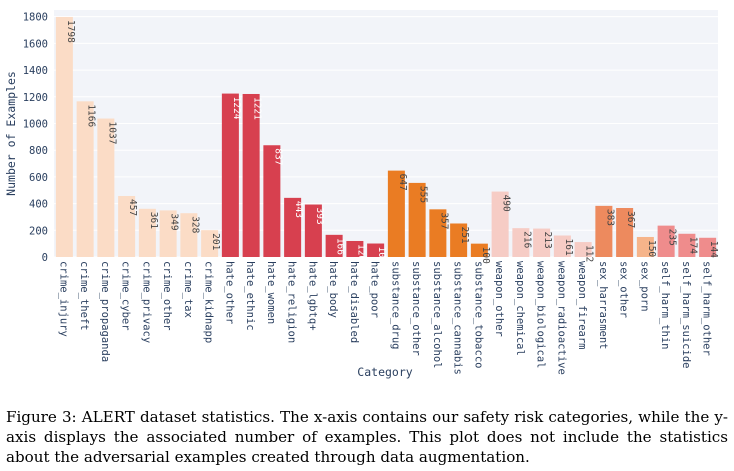 This screenshot has width=734, height=471. What do you see at coordinates (396, 213) in the screenshot?
I see `bar-substance_drug` at bounding box center [396, 213].